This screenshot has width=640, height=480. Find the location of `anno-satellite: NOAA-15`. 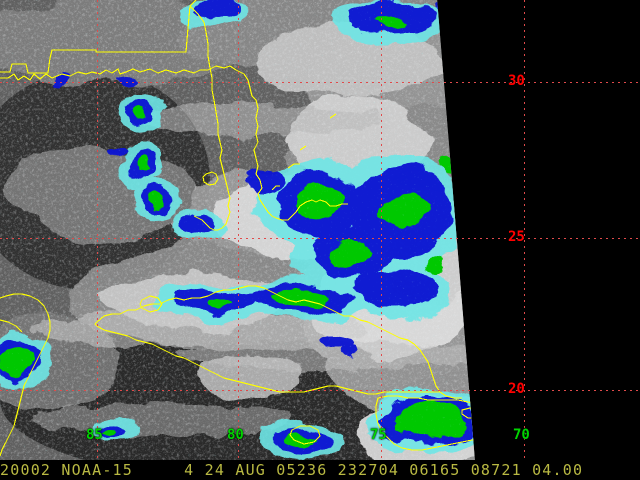

anno-satellite: NOAA-15 is located at coordinates (97, 470).